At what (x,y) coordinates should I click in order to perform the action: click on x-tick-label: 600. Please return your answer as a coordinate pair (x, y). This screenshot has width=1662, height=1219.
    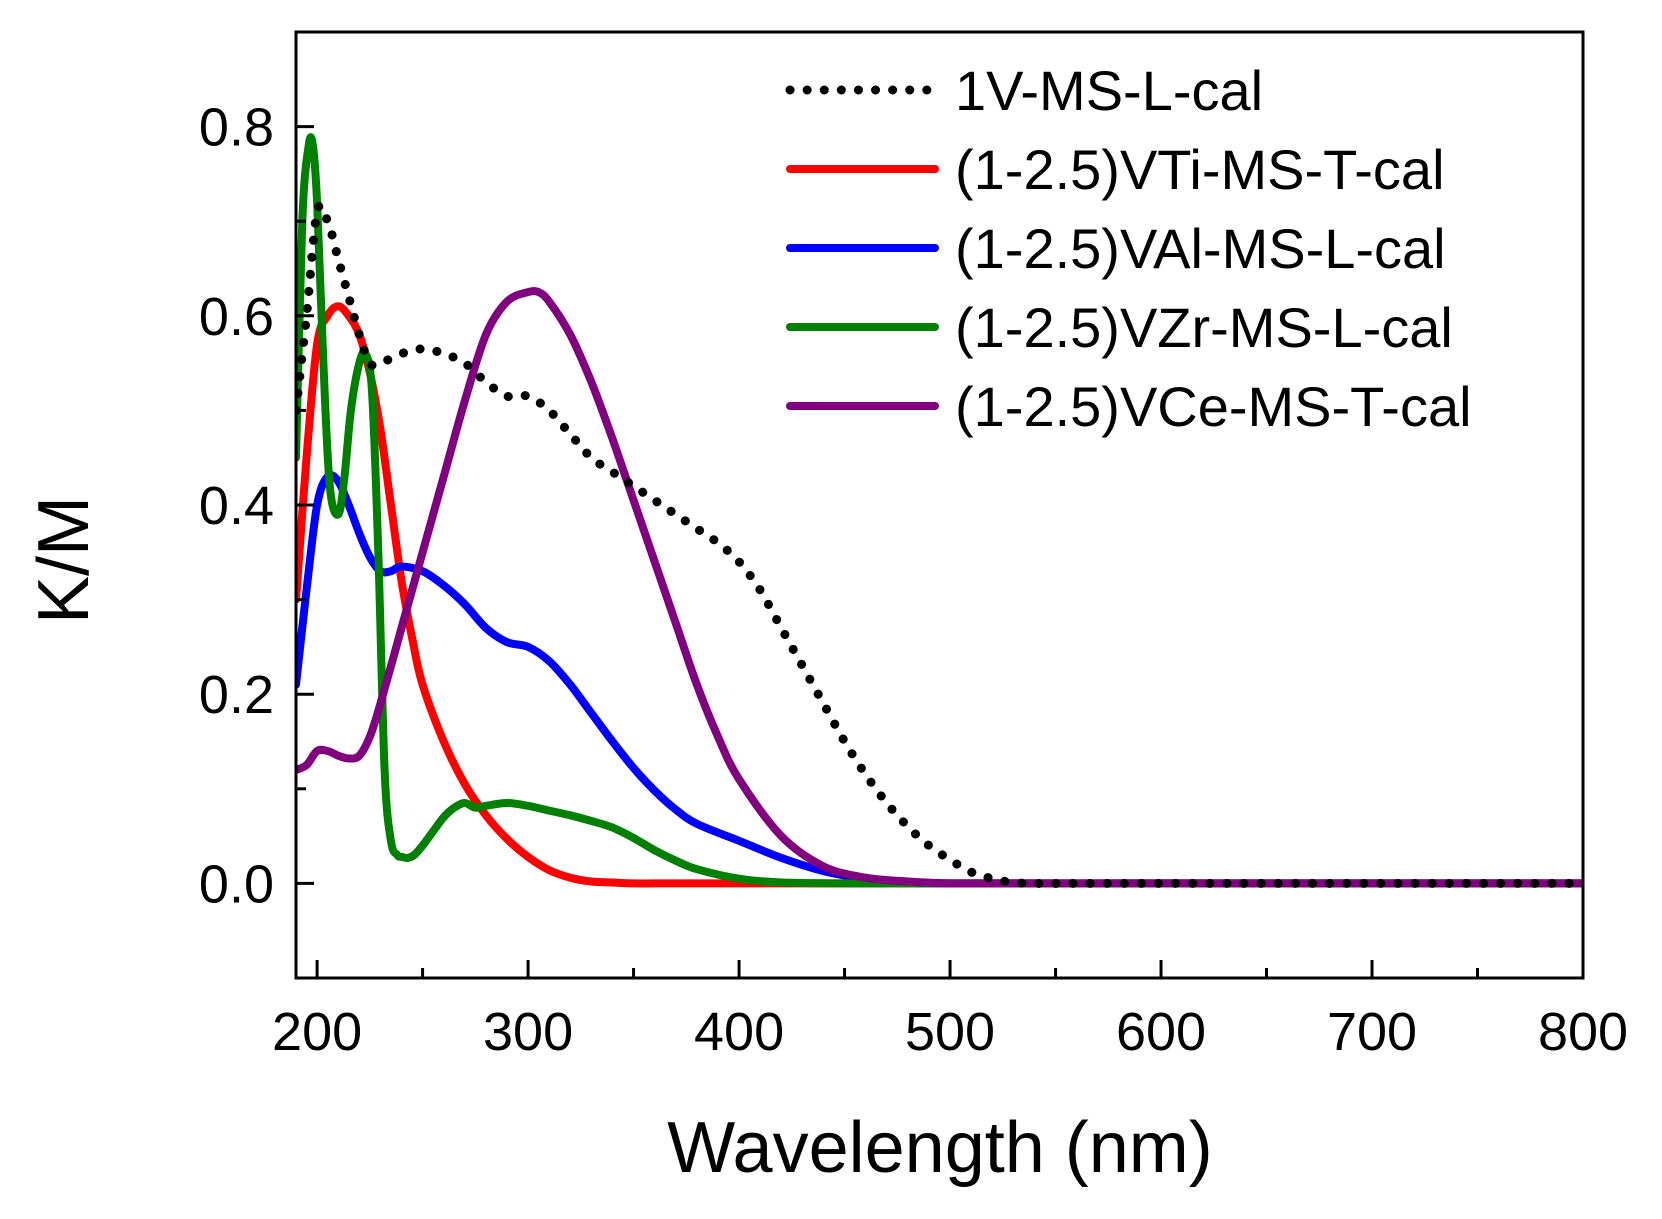
    Looking at the image, I should click on (1161, 1032).